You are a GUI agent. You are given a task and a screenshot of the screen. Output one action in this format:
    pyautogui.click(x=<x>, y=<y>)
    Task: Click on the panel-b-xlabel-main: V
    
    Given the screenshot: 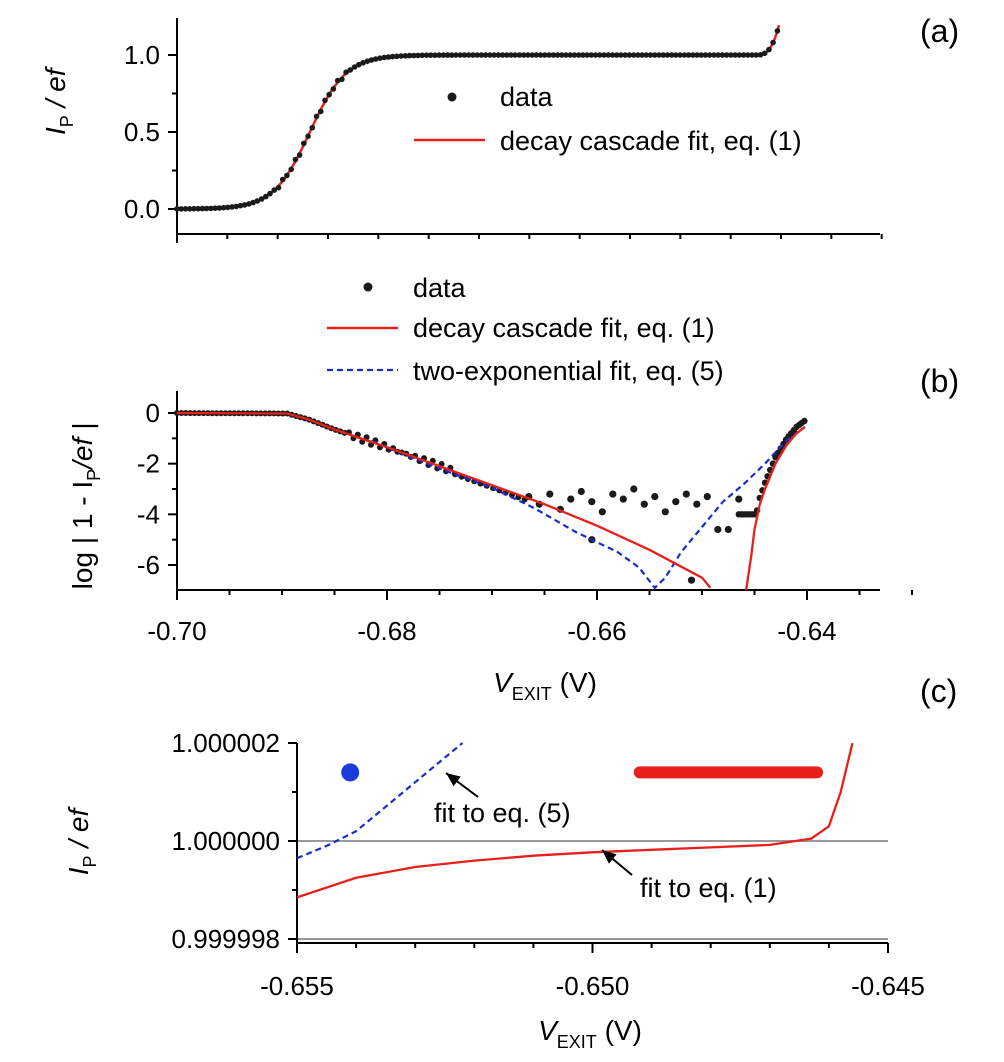 What is the action you would take?
    pyautogui.click(x=503, y=682)
    